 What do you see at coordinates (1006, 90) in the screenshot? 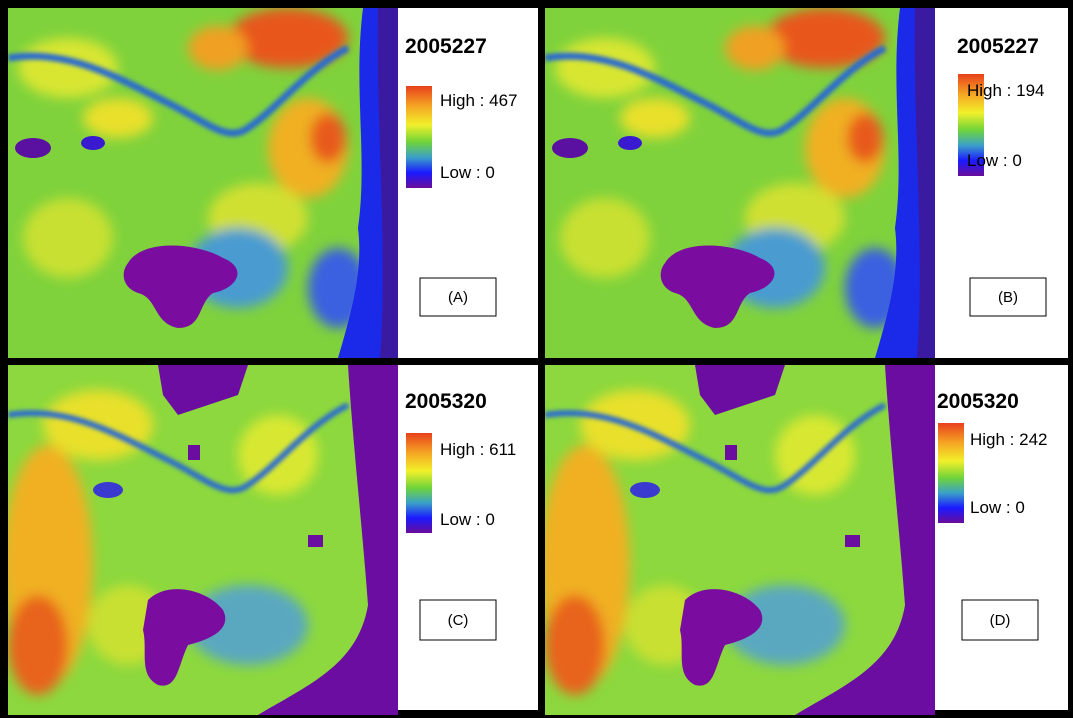
I see `legend-high: High : 194` at bounding box center [1006, 90].